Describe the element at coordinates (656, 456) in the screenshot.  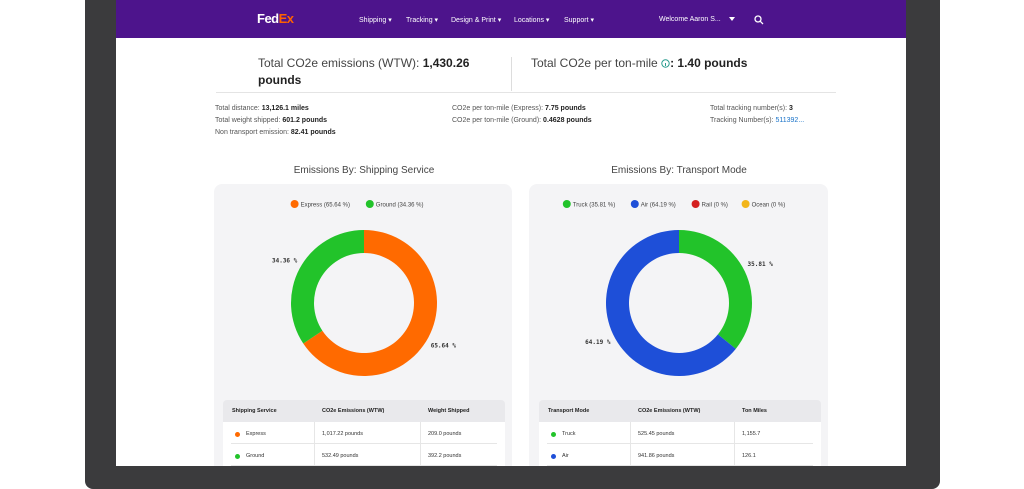
I see `table-cell: 941.86 pounds` at that location.